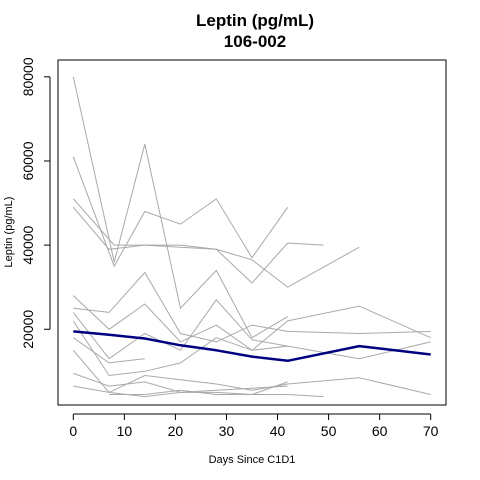 The image size is (480, 480). Describe the element at coordinates (28, 160) in the screenshot. I see `y-tick-label: 60000` at that location.